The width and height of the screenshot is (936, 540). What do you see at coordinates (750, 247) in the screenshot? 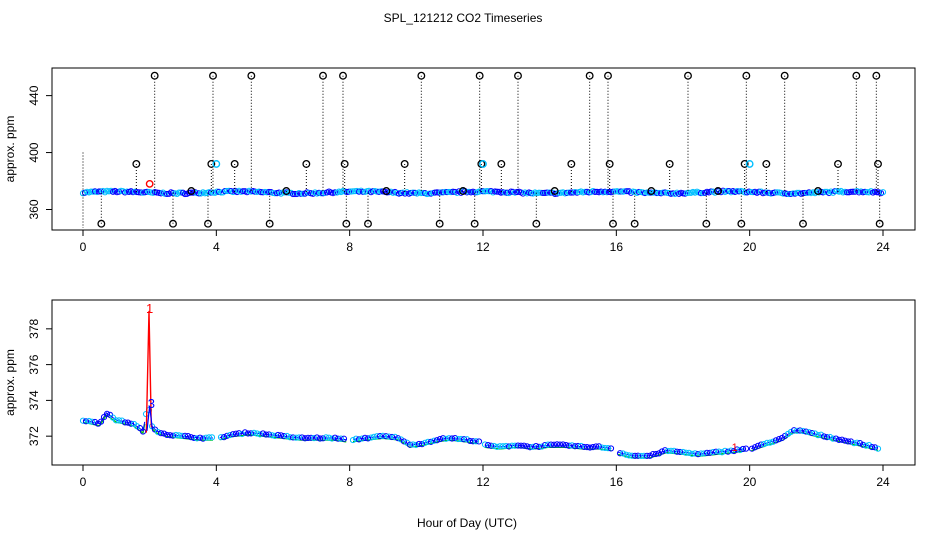
I see `x-tick-label: 20` at bounding box center [750, 247].